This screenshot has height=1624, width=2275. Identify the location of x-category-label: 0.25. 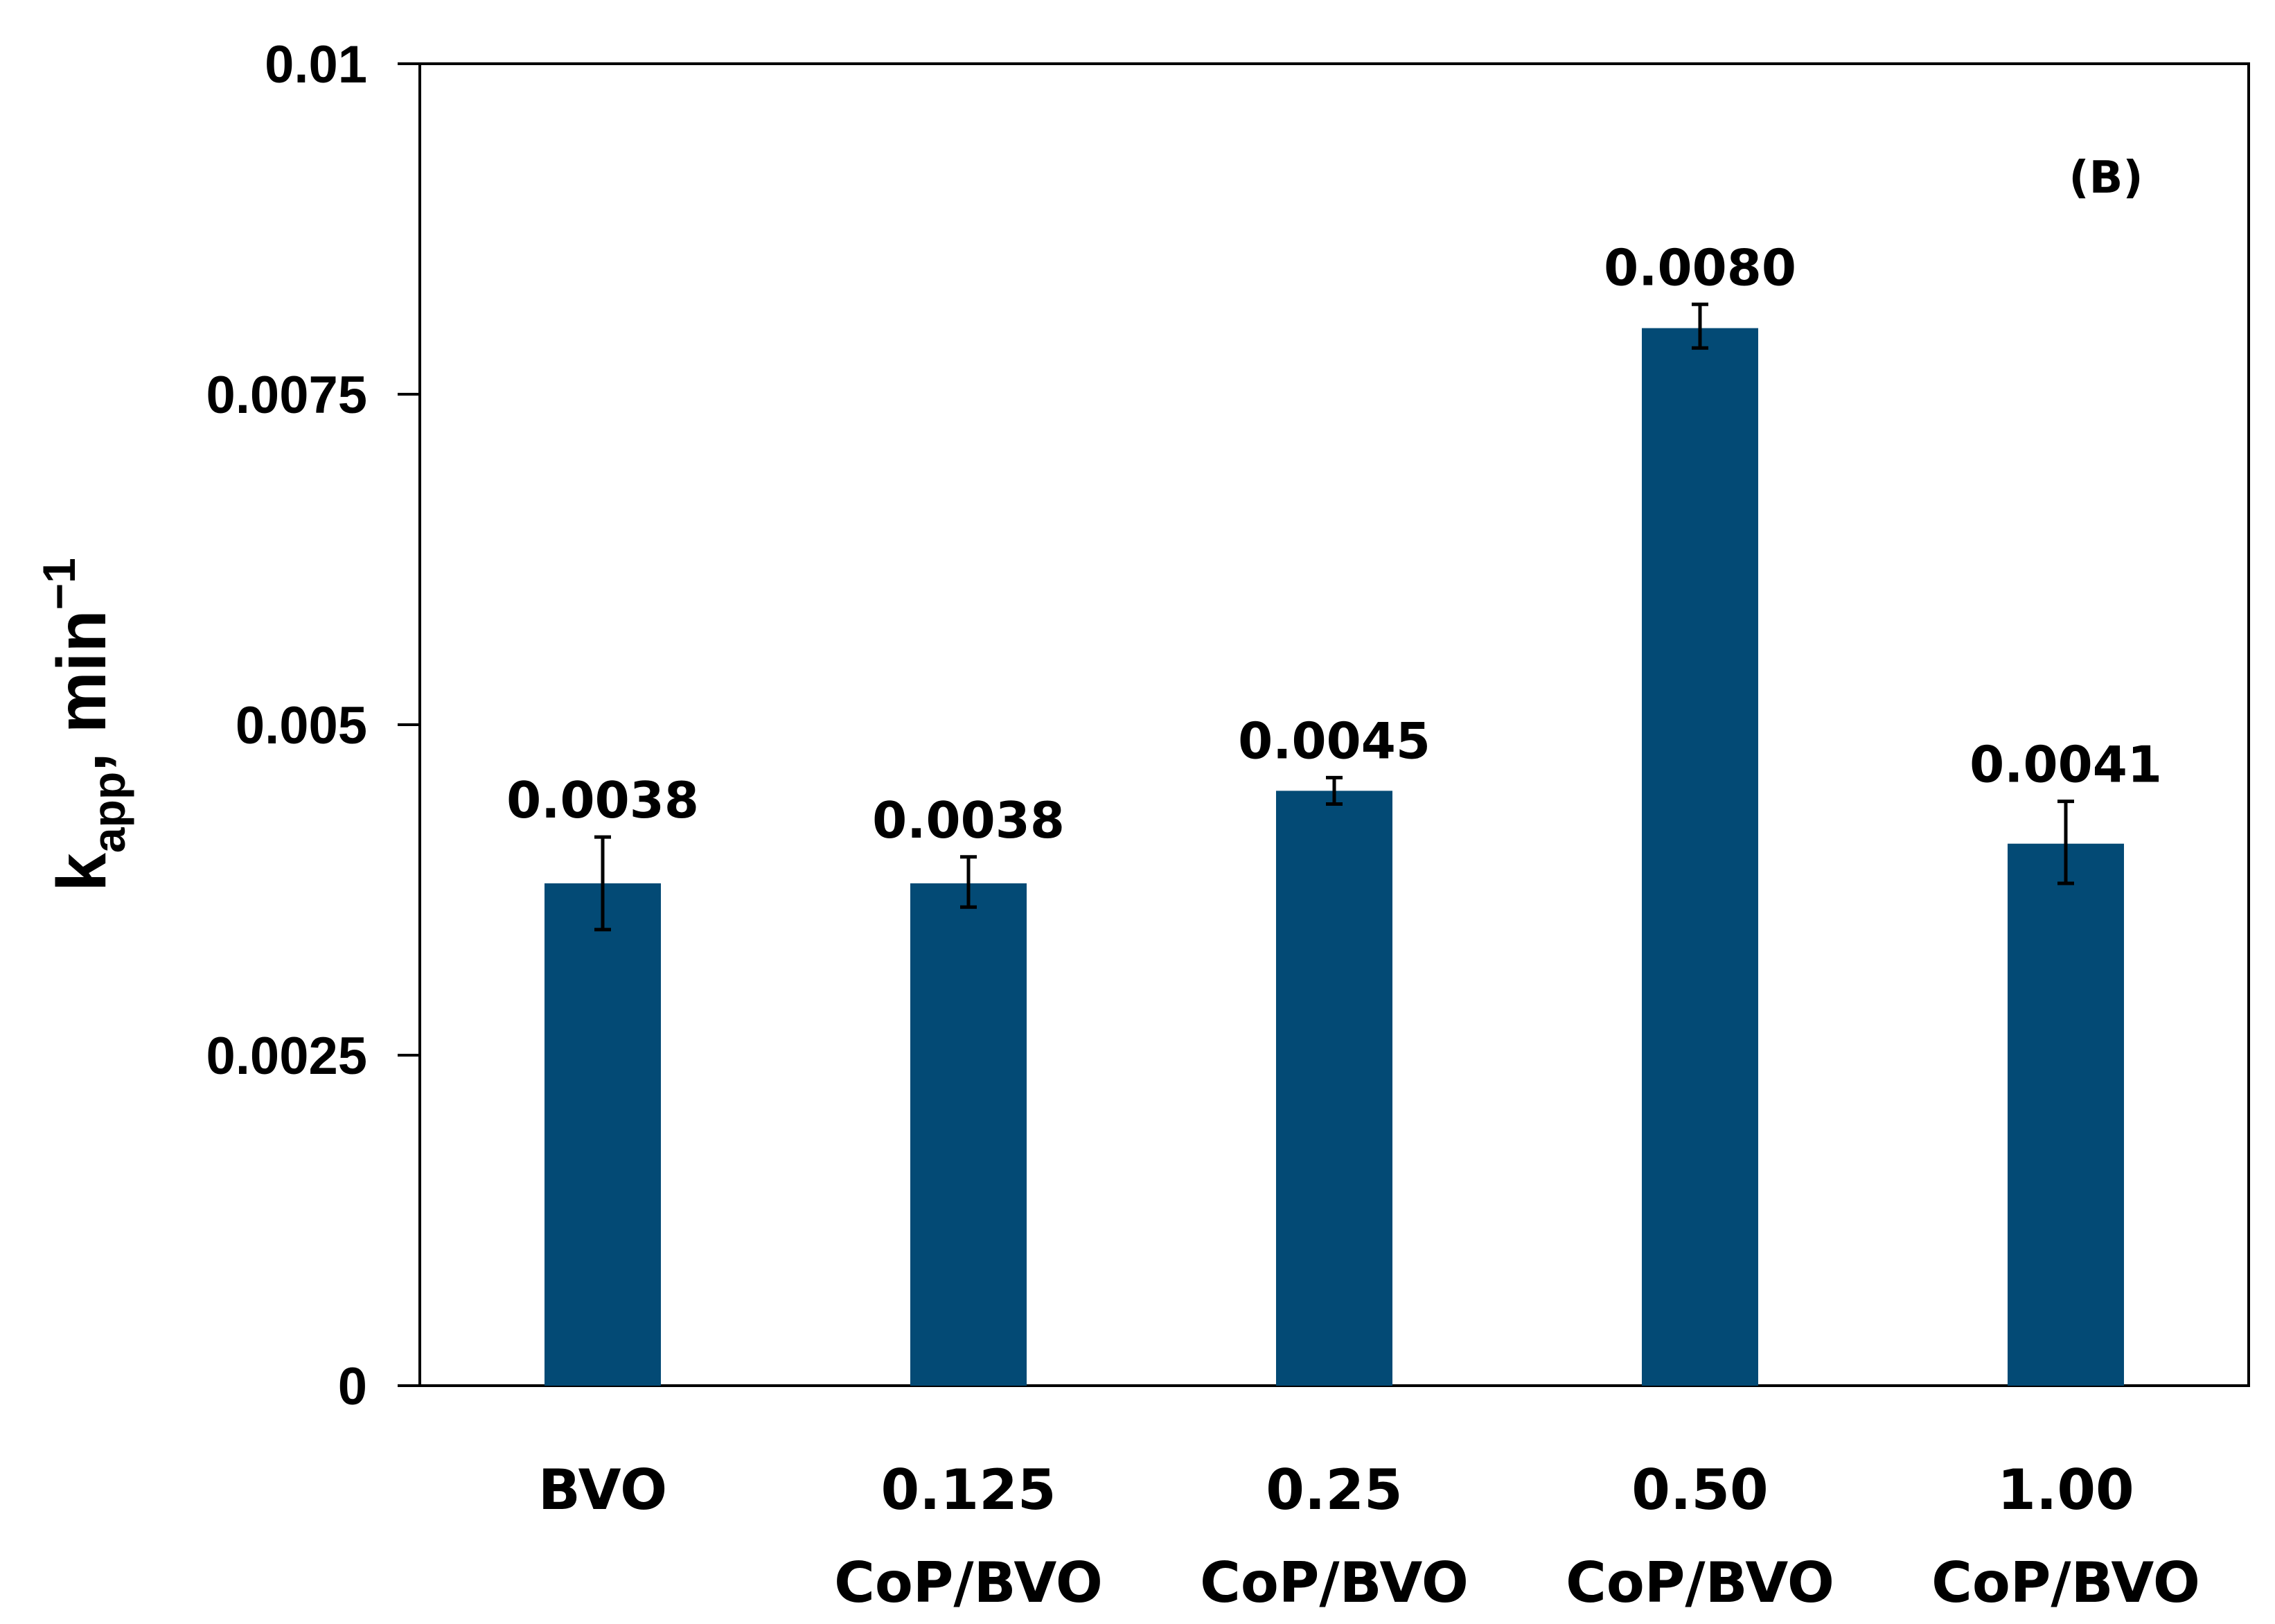
(1334, 1490).